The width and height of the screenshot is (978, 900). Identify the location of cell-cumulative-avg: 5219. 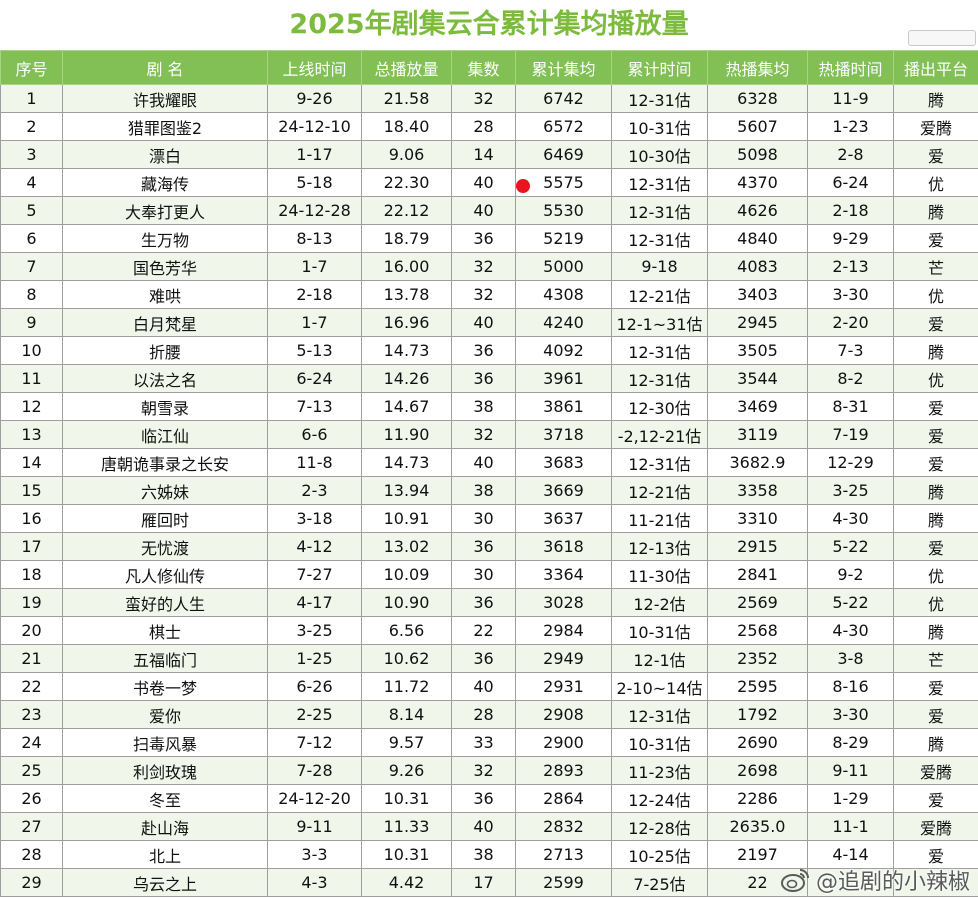
(563, 238).